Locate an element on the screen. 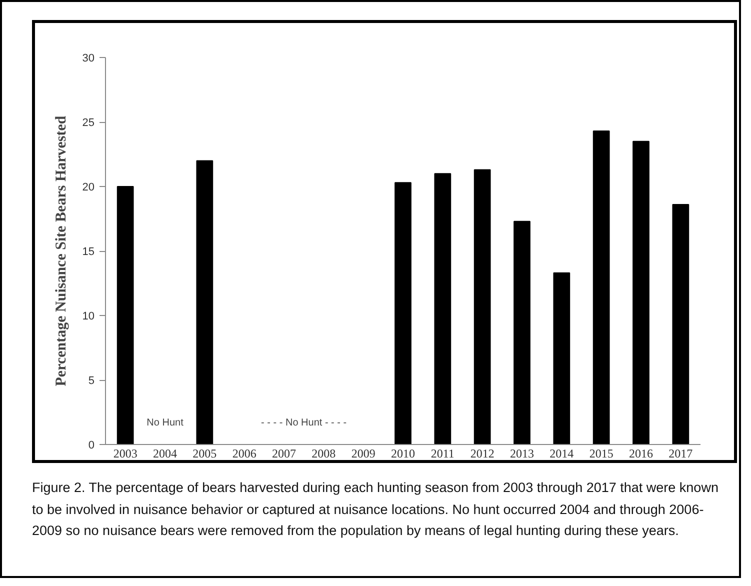  y-tick-label: 5 is located at coordinates (91, 381).